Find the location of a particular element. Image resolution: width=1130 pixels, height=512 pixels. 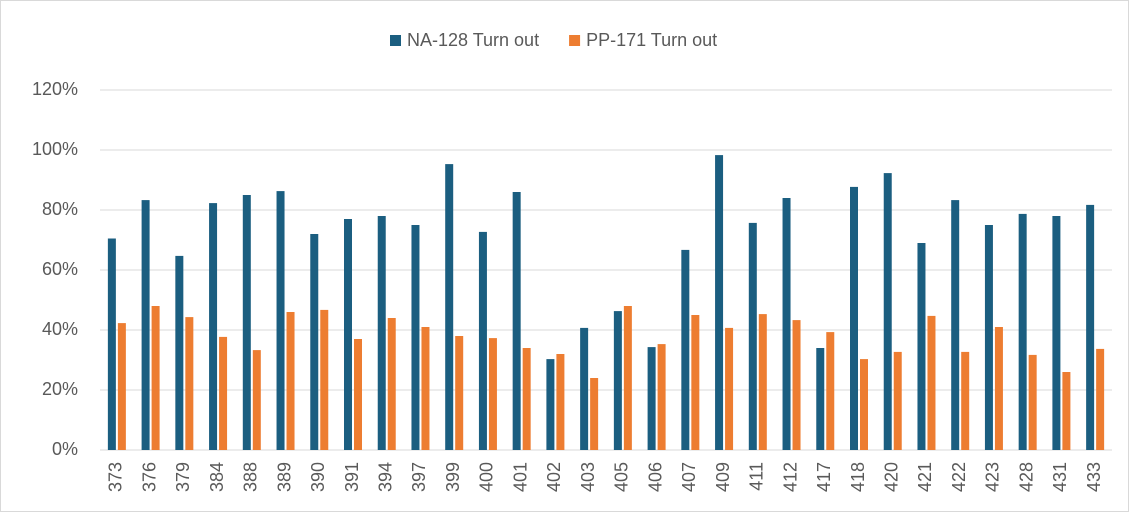

x-tick-label: 412 is located at coordinates (790, 477).